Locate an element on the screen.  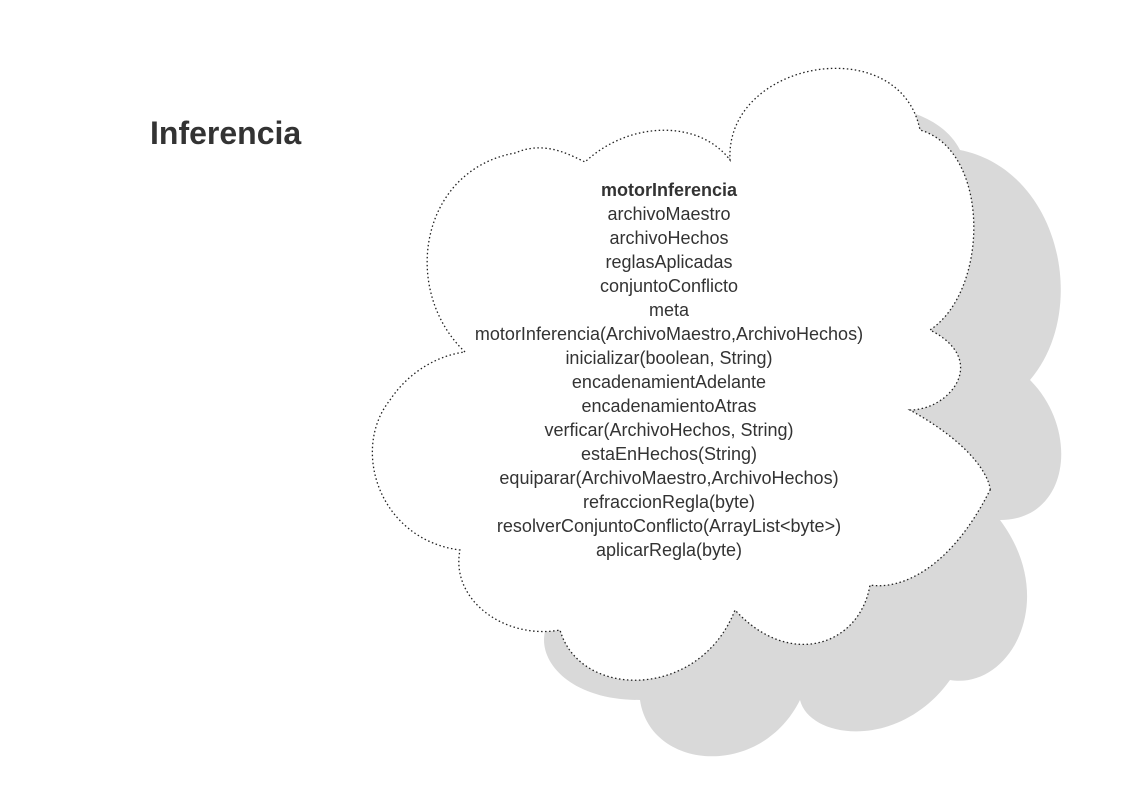
class-name: motorInferencia is located at coordinates (669, 190).